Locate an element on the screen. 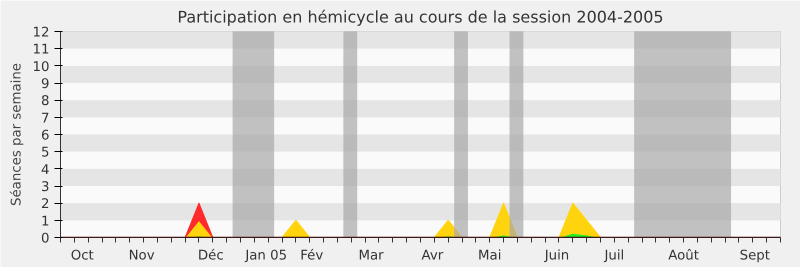 This screenshot has height=267, width=800. y-tick-label: 8 is located at coordinates (45, 102).